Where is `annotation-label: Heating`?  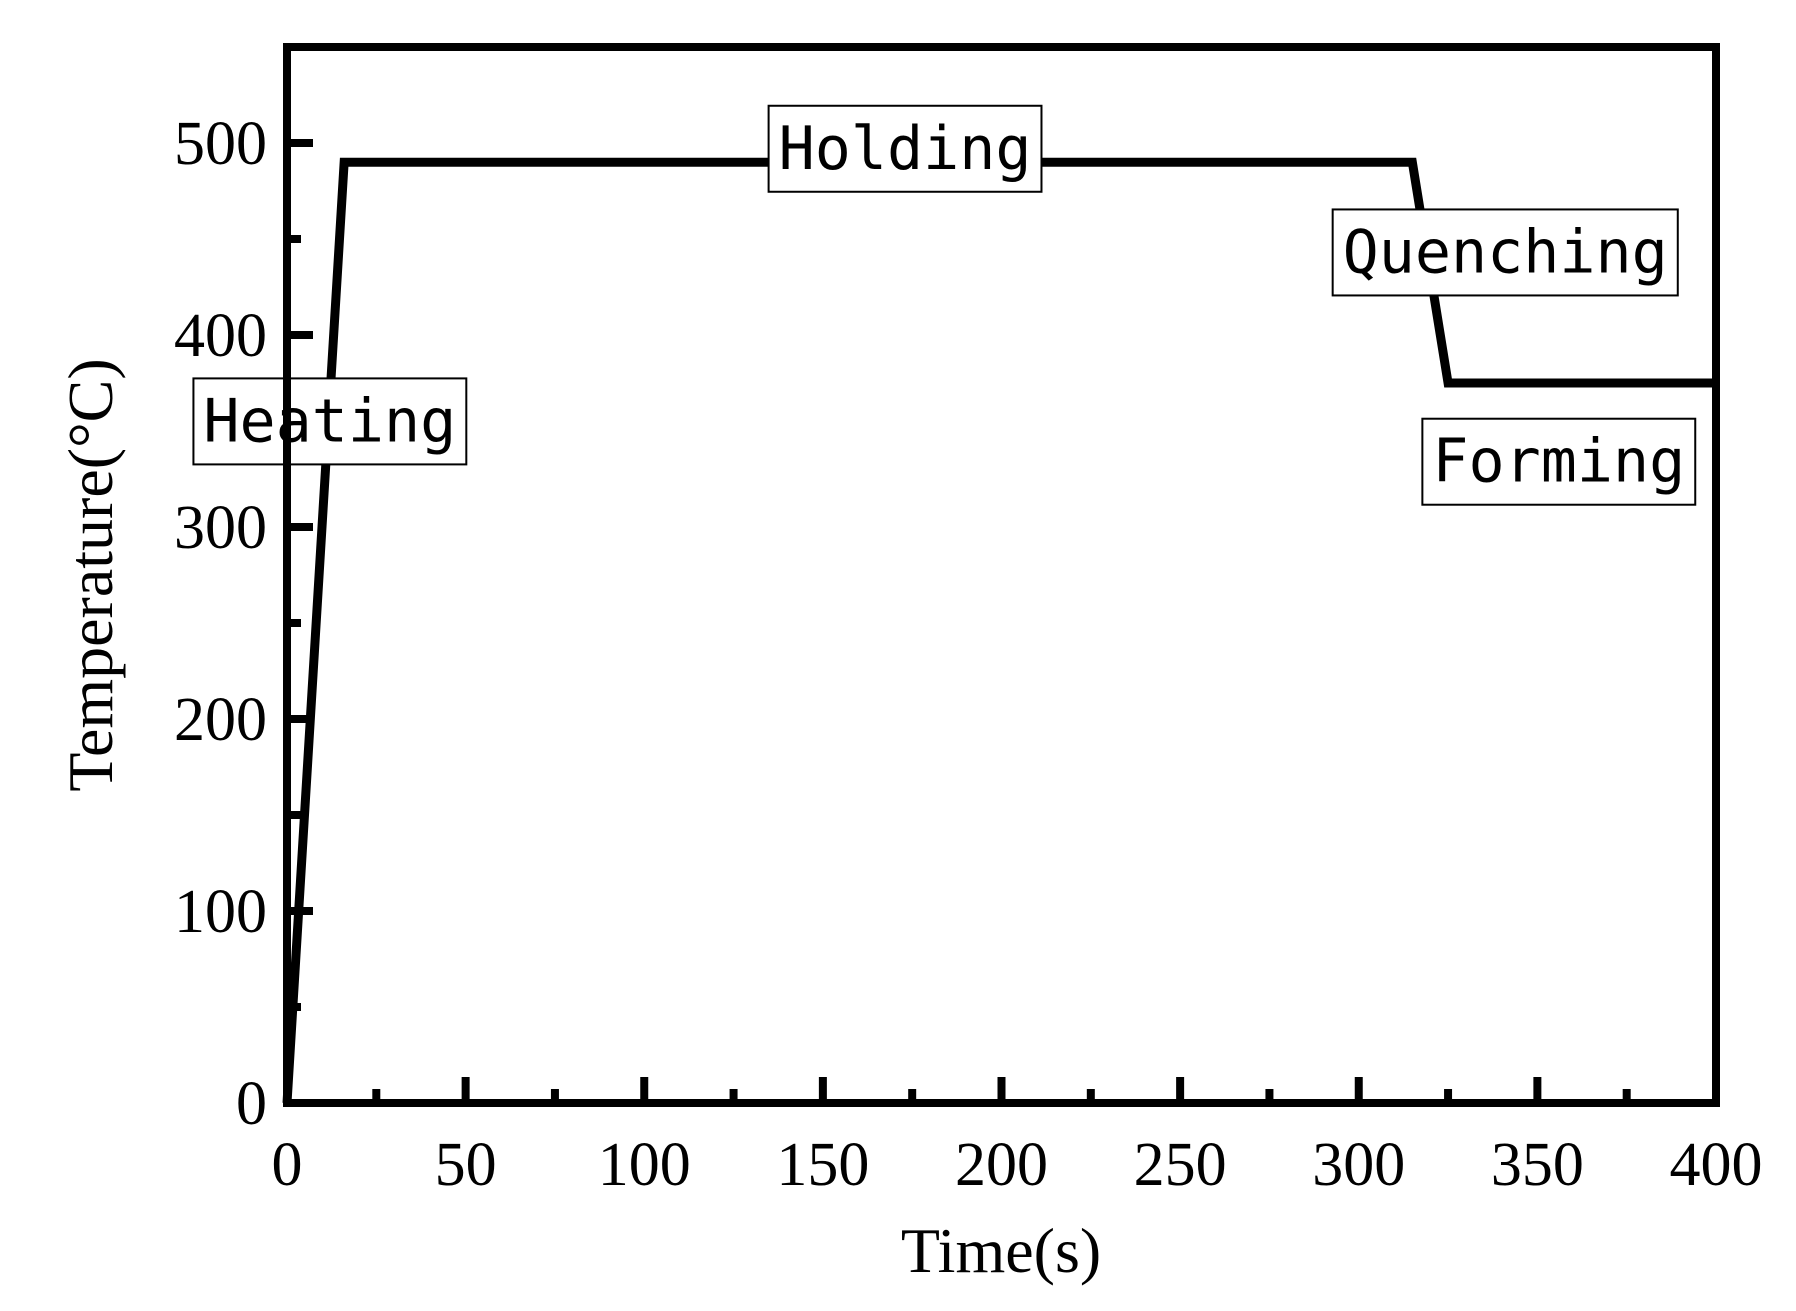 annotation-label: Heating is located at coordinates (329, 421).